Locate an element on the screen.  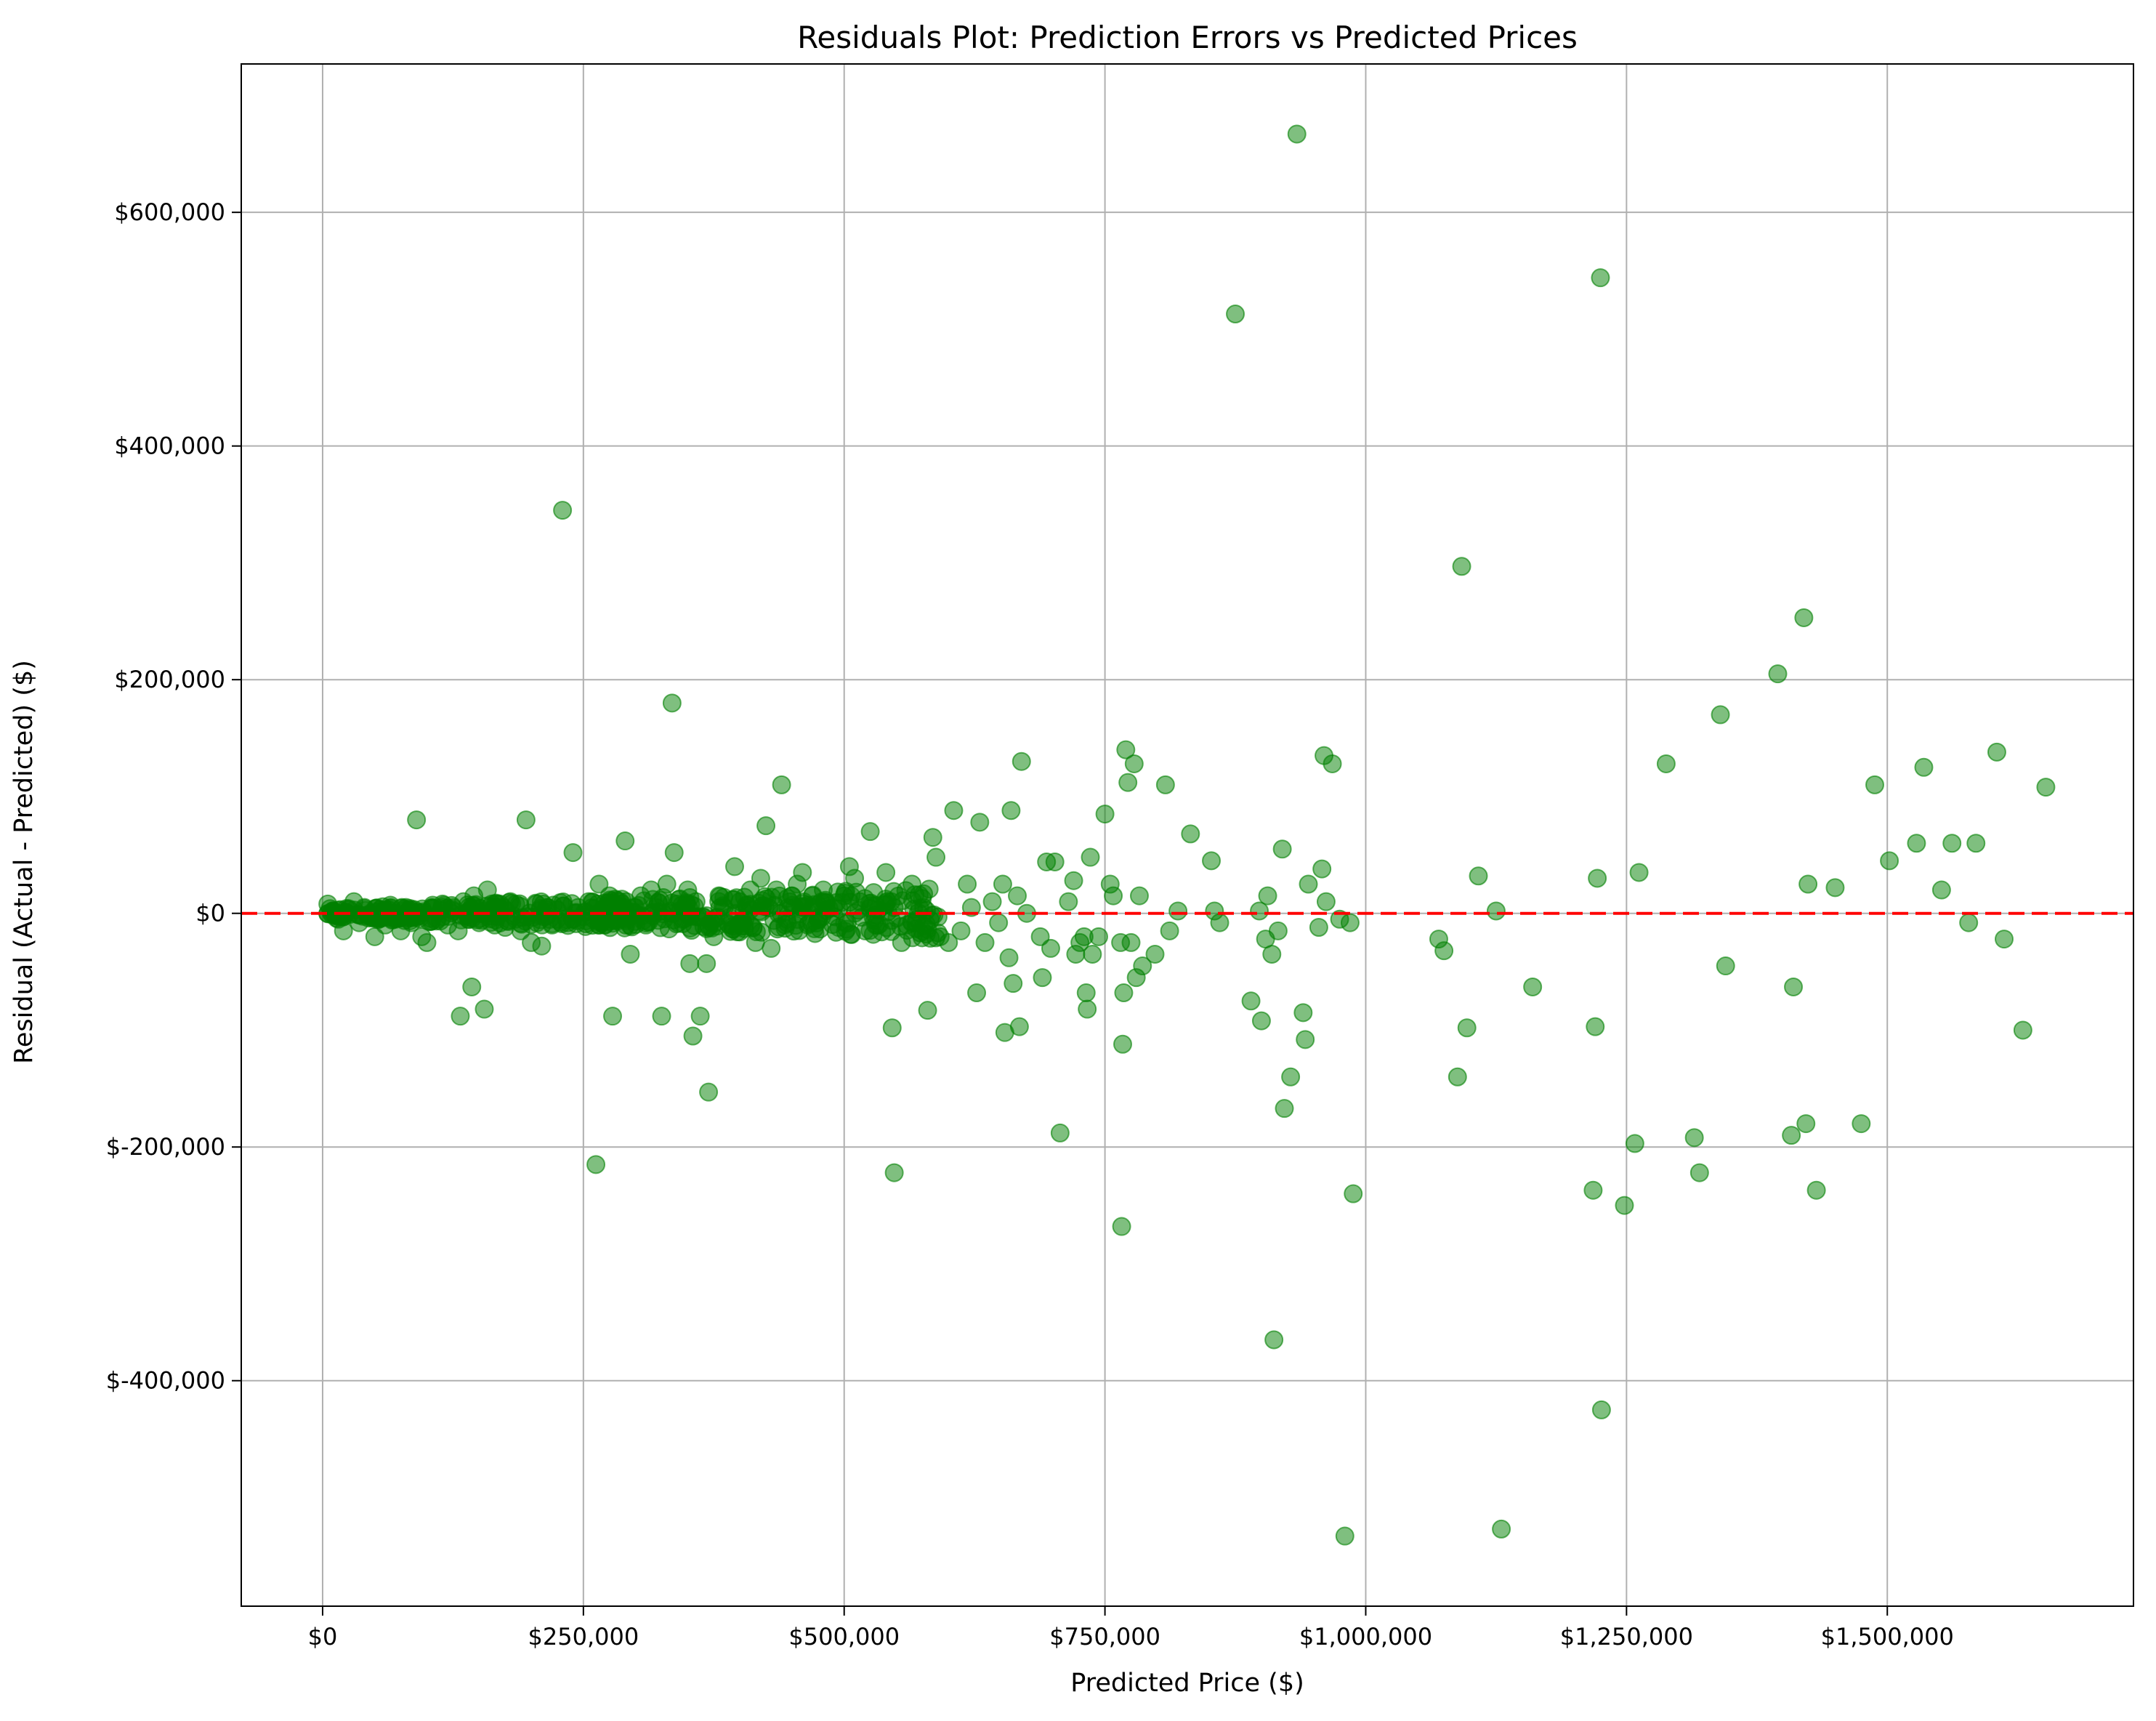
x-tick-label: $250,000 is located at coordinates (583, 1637).